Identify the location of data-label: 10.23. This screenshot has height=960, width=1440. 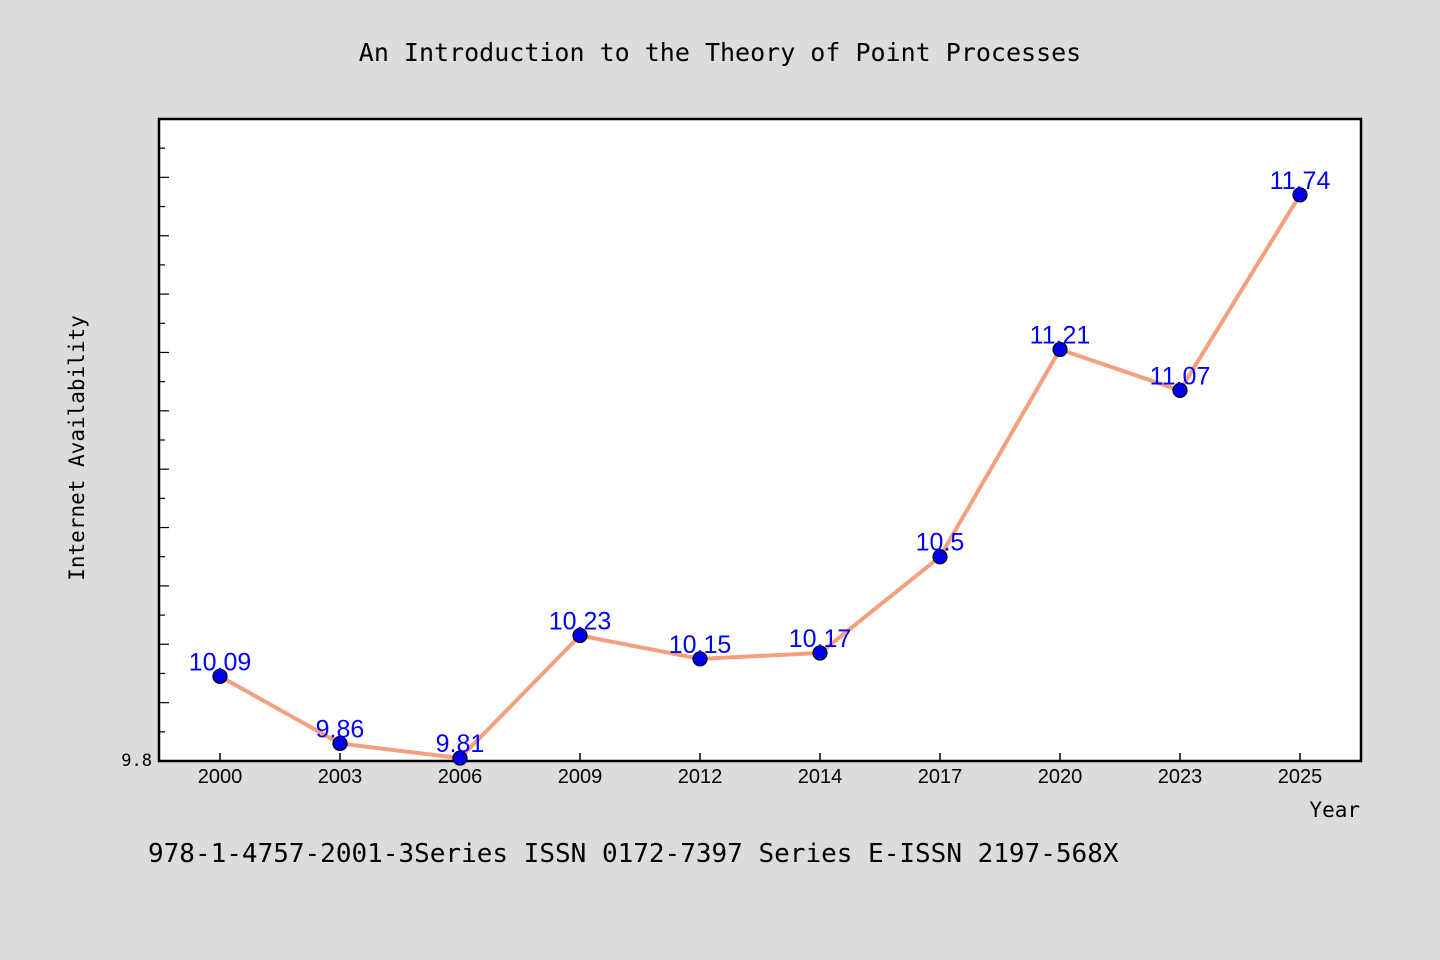
(580, 622).